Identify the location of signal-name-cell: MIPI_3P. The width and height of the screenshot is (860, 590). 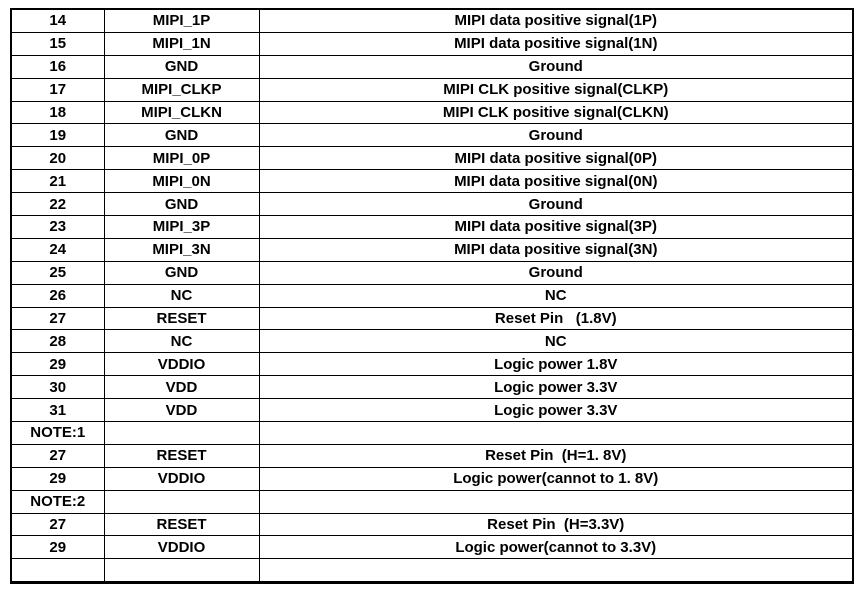
(181, 227).